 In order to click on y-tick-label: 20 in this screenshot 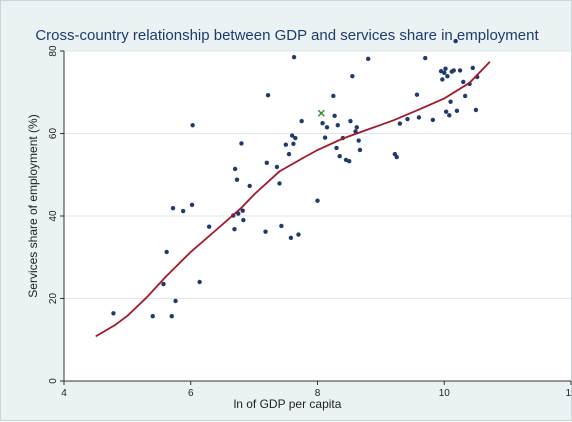, I will do `click(53, 299)`.